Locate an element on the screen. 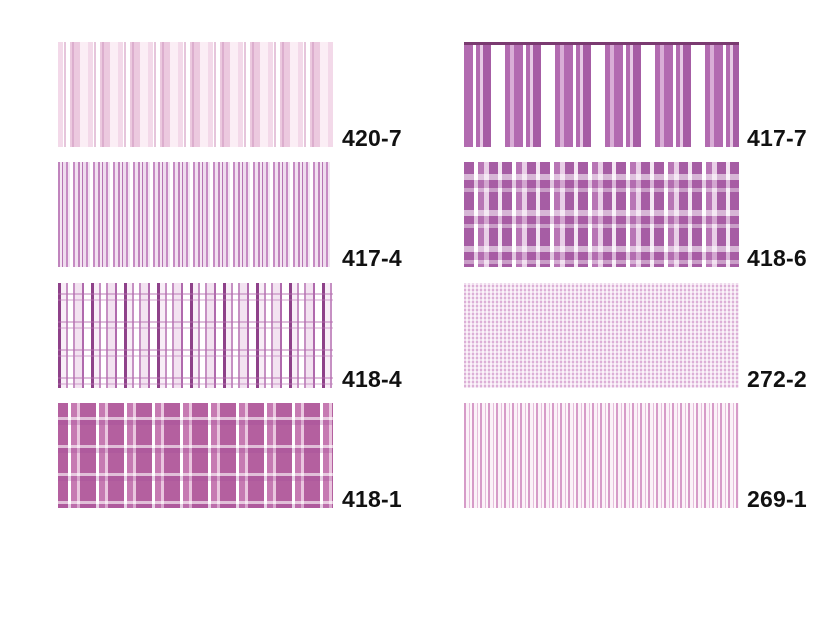 This screenshot has width=840, height=634. pink-micro-check-icon is located at coordinates (601, 335).